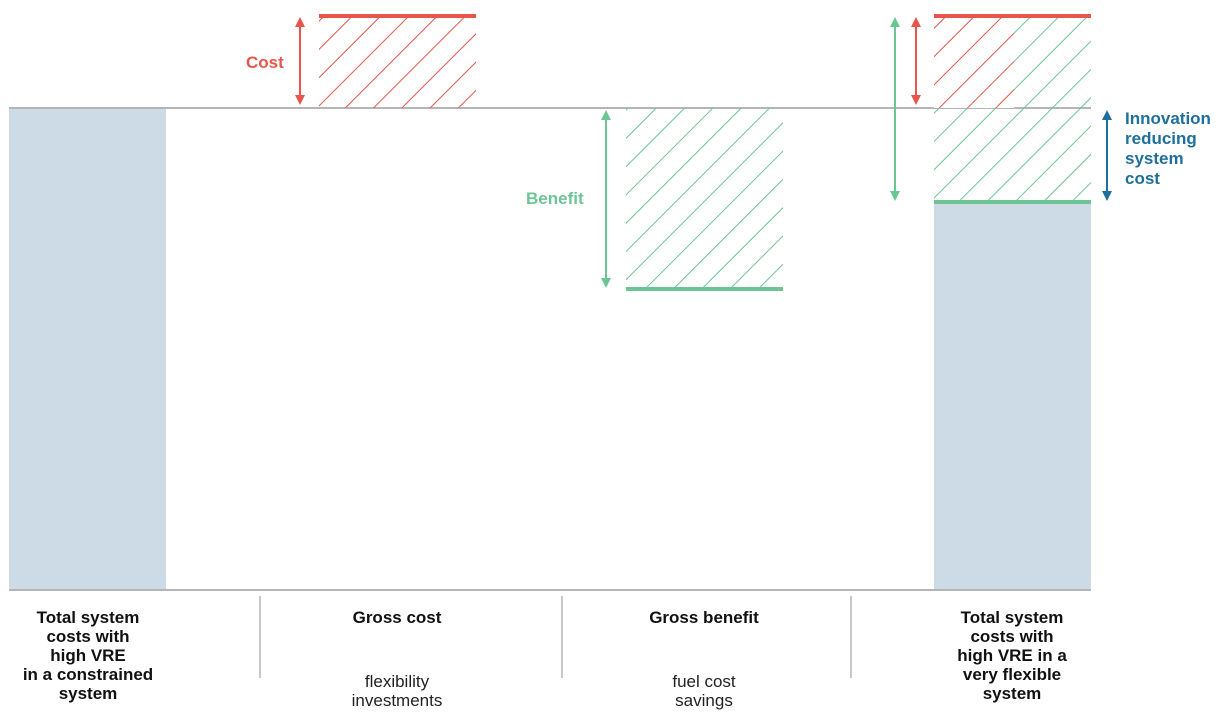 The image size is (1232, 722). I want to click on column-title-gross-benefit: Gross benefit, so click(704, 617).